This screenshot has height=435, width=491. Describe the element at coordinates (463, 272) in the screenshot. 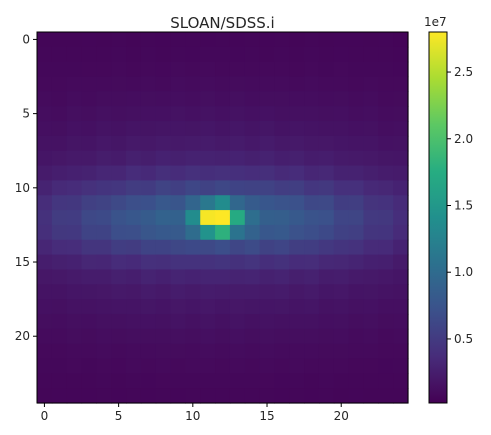

I see `colorbar-tick-label: 1.0` at that location.